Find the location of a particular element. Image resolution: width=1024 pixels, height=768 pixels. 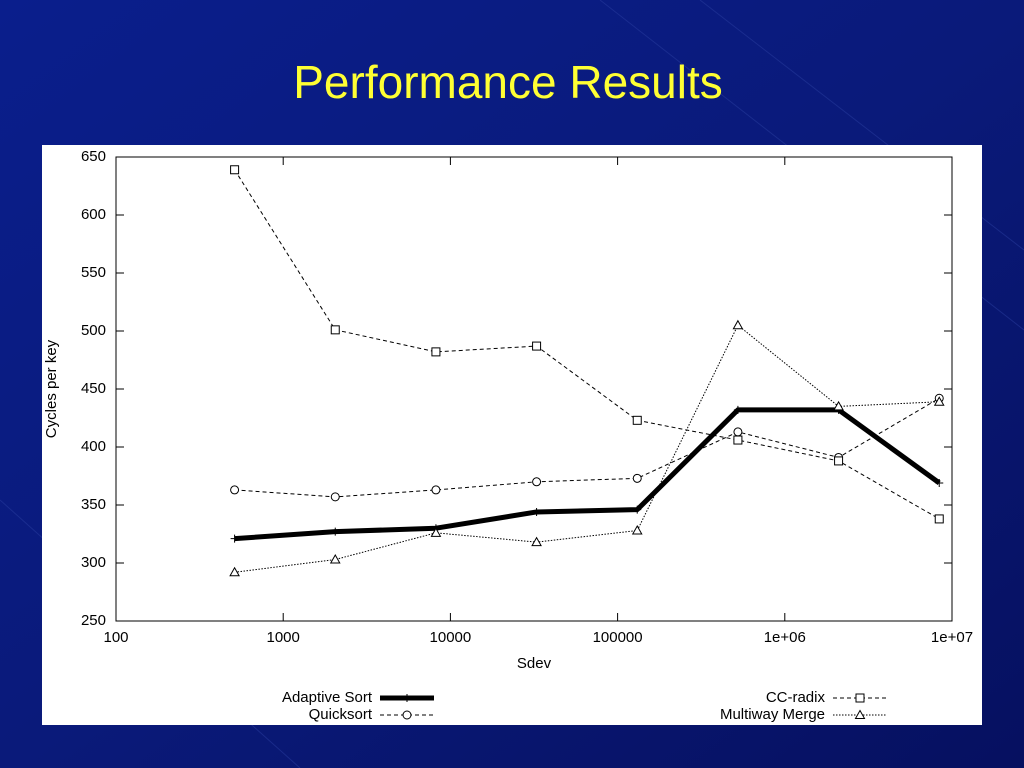

x-tick-label: 1e+07 is located at coordinates (952, 637).